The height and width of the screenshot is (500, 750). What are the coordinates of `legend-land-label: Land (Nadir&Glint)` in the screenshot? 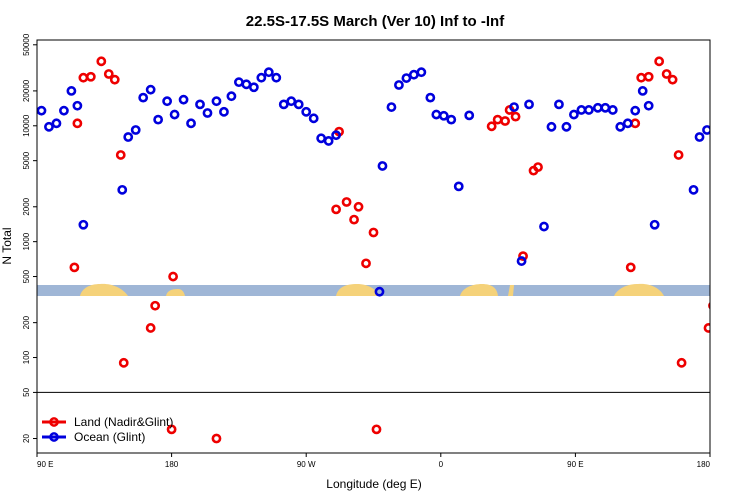 It's located at (123, 422).